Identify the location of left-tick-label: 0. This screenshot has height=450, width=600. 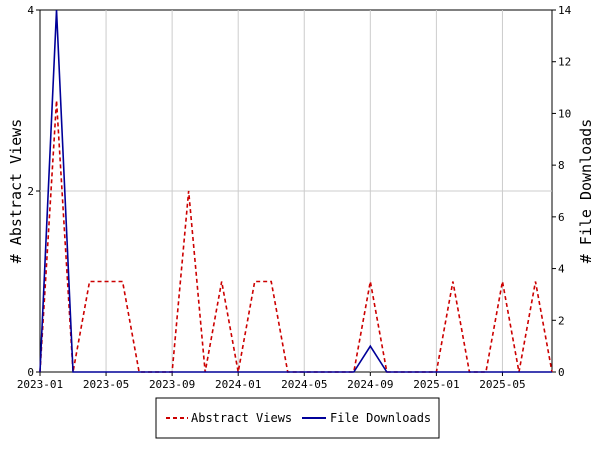
(30, 372).